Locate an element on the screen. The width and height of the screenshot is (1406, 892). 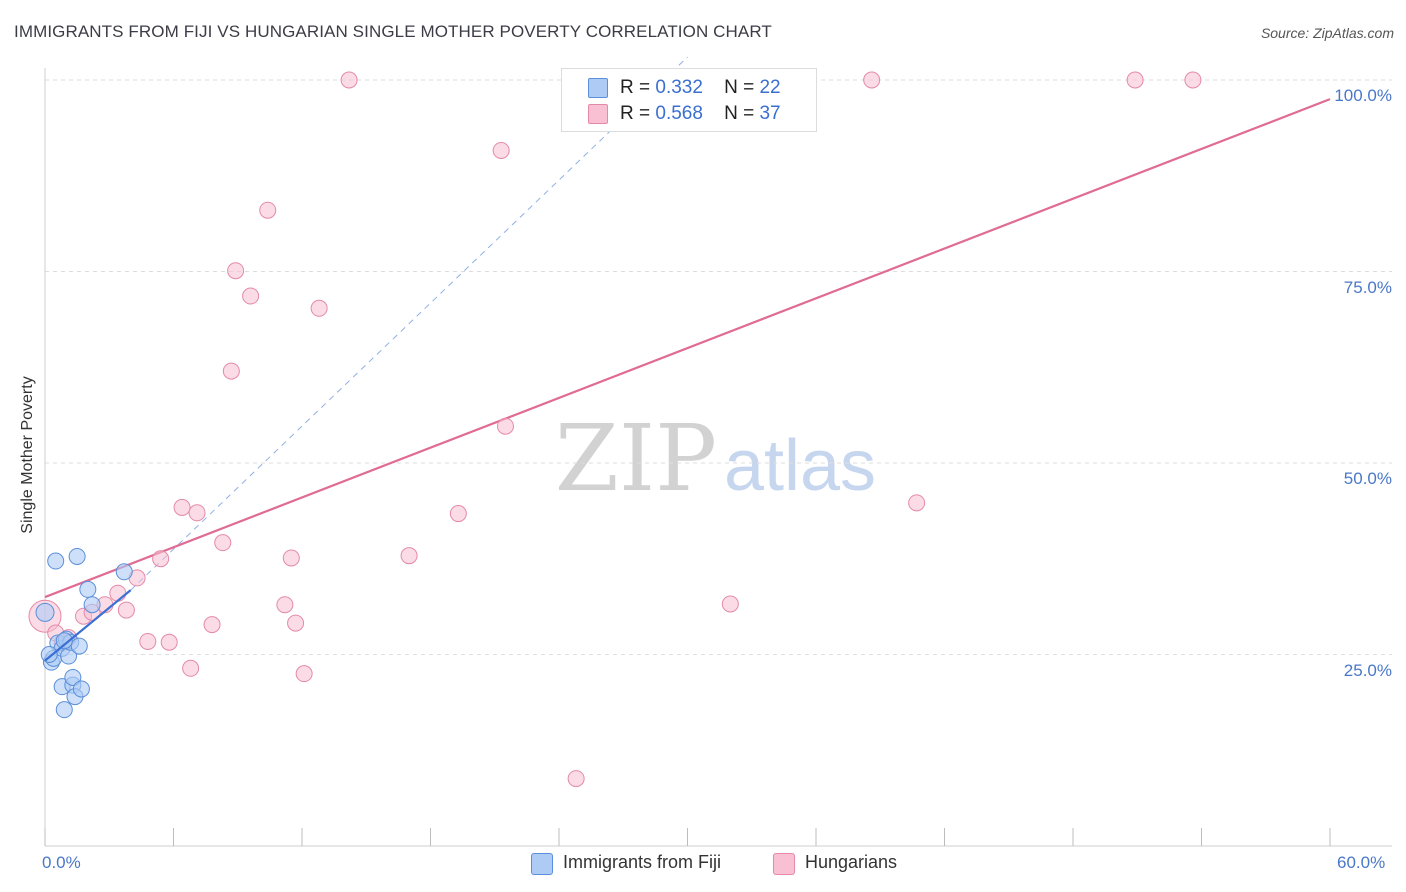
legend-fiji-r-value: 0.332 is located at coordinates (679, 87).